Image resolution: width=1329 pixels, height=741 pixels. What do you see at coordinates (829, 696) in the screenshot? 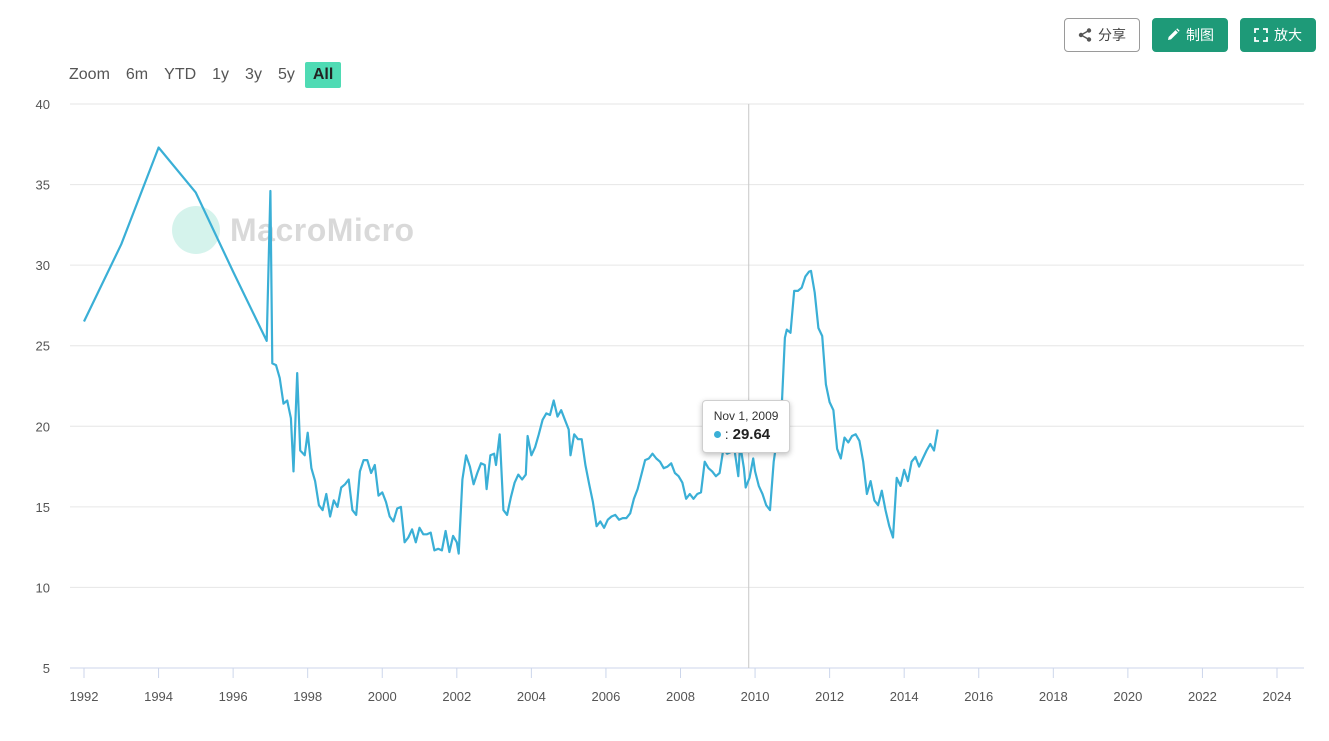
I see `x-tick-label: 2012` at bounding box center [829, 696].